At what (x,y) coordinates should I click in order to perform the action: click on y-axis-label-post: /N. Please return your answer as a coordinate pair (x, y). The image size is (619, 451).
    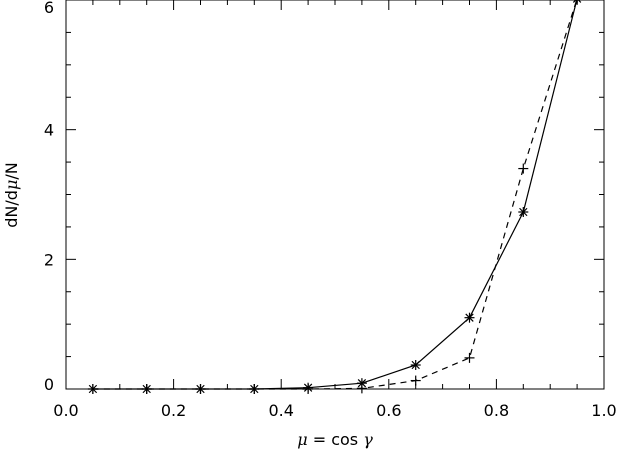
    Looking at the image, I should click on (11, 170).